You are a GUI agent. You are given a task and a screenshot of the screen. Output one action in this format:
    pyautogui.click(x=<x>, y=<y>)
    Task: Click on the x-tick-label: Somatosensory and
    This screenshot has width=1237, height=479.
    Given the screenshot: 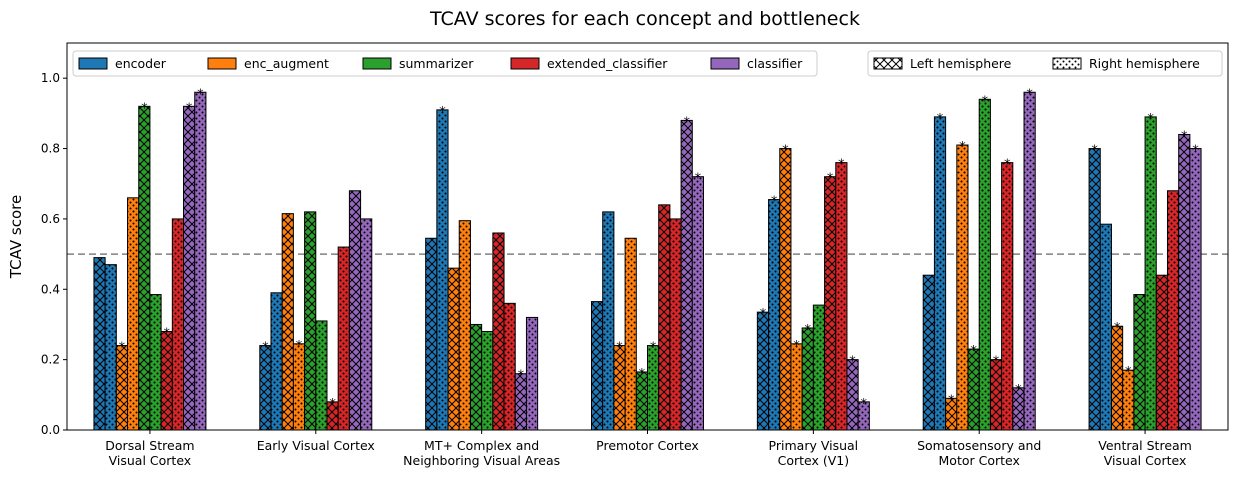 What is the action you would take?
    pyautogui.click(x=979, y=445)
    